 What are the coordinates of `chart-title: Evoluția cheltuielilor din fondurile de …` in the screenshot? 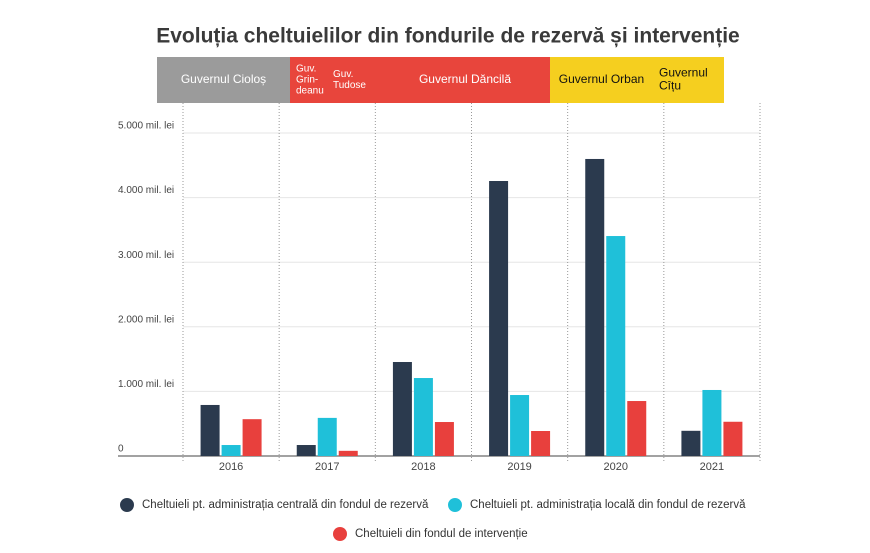 It's located at (447, 36).